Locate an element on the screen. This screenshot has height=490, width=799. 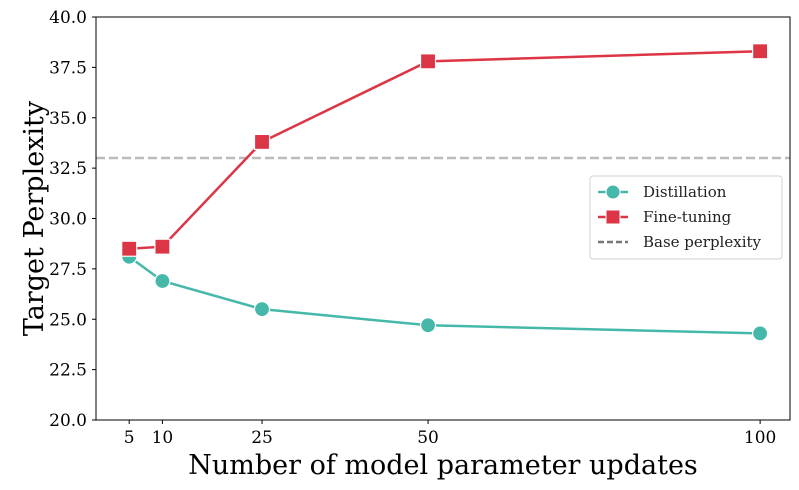
series-line-distillation is located at coordinates (444, 295).